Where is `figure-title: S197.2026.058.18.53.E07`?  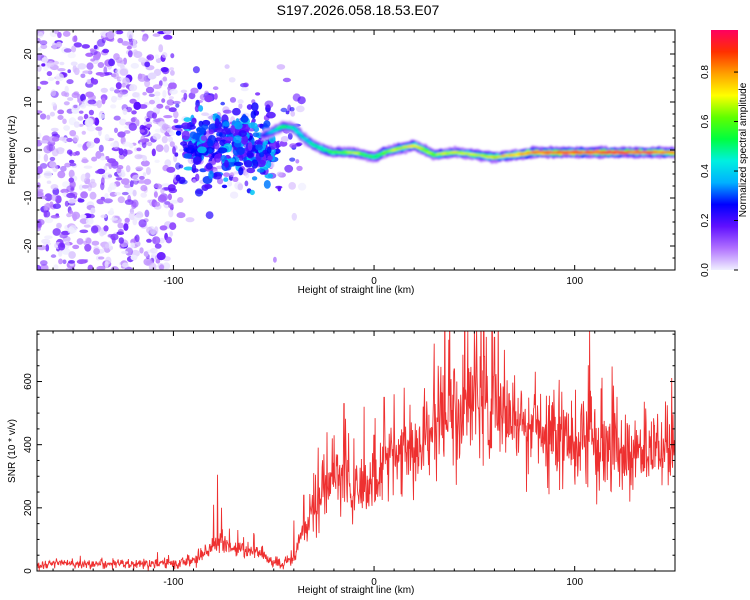 figure-title: S197.2026.058.18.53.E07 is located at coordinates (358, 10).